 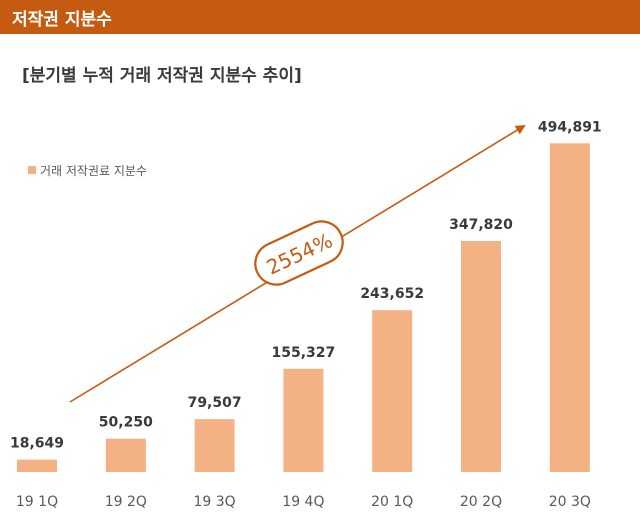 What do you see at coordinates (37, 502) in the screenshot?
I see `x-tick-label: 19 1Q` at bounding box center [37, 502].